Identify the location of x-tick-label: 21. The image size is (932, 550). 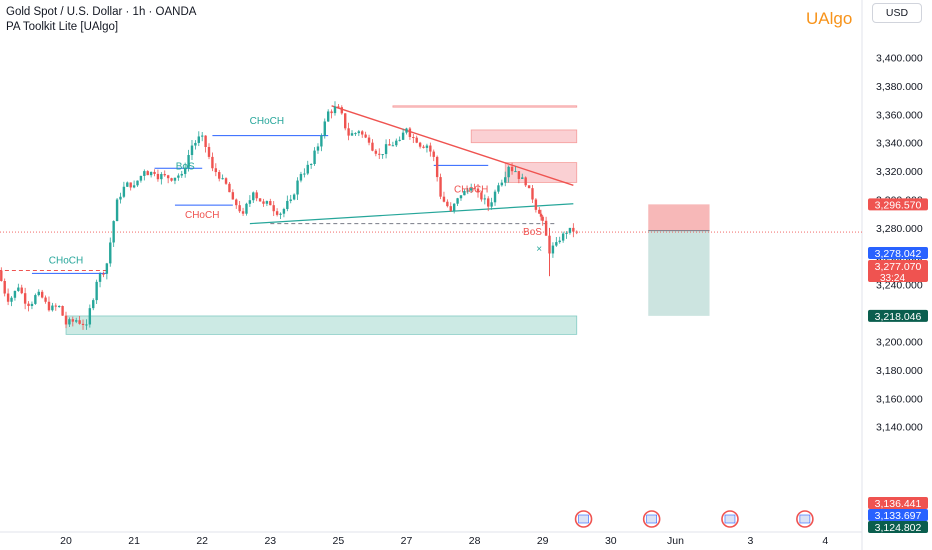
(134, 541).